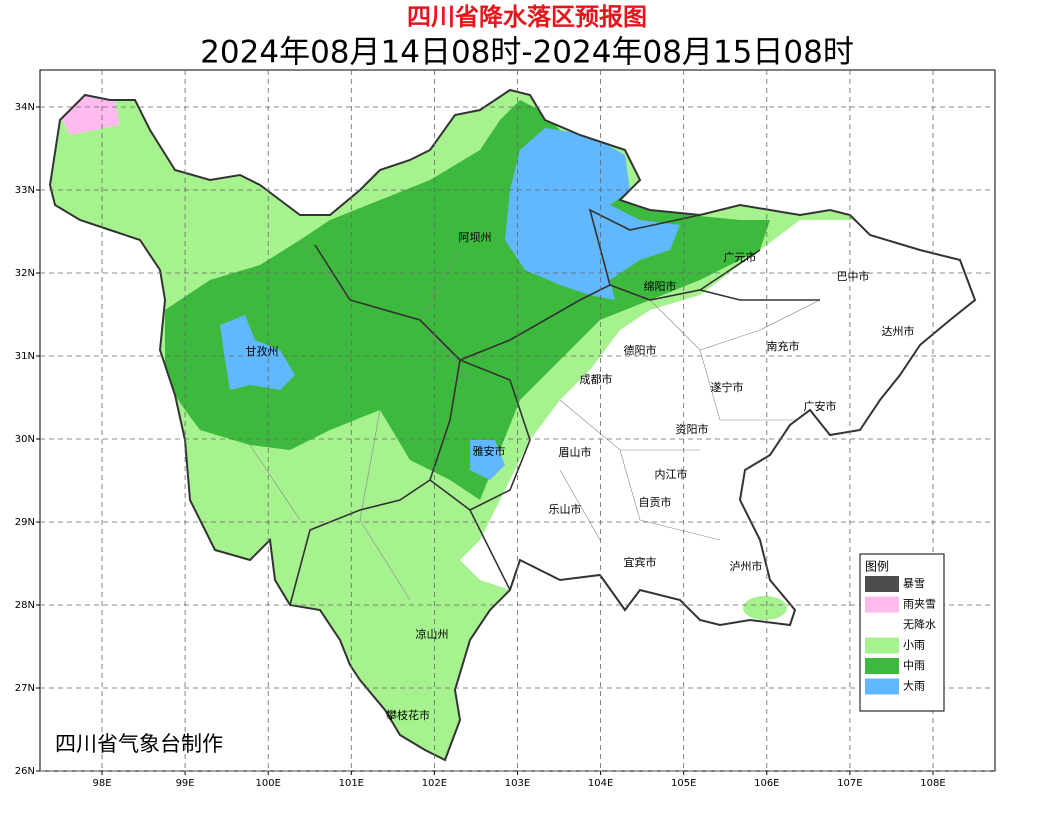 The height and width of the screenshot is (821, 1055). What do you see at coordinates (25, 439) in the screenshot?
I see `lat-tick-label: 30N` at bounding box center [25, 439].